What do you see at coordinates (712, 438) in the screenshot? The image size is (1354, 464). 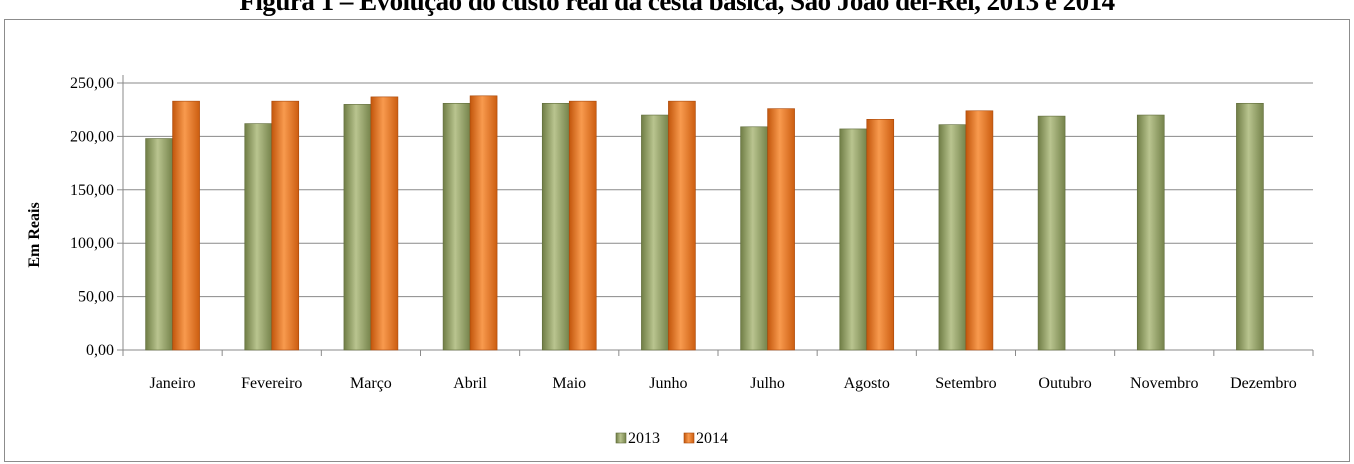 I see `legend-label-2014: 2014` at bounding box center [712, 438].